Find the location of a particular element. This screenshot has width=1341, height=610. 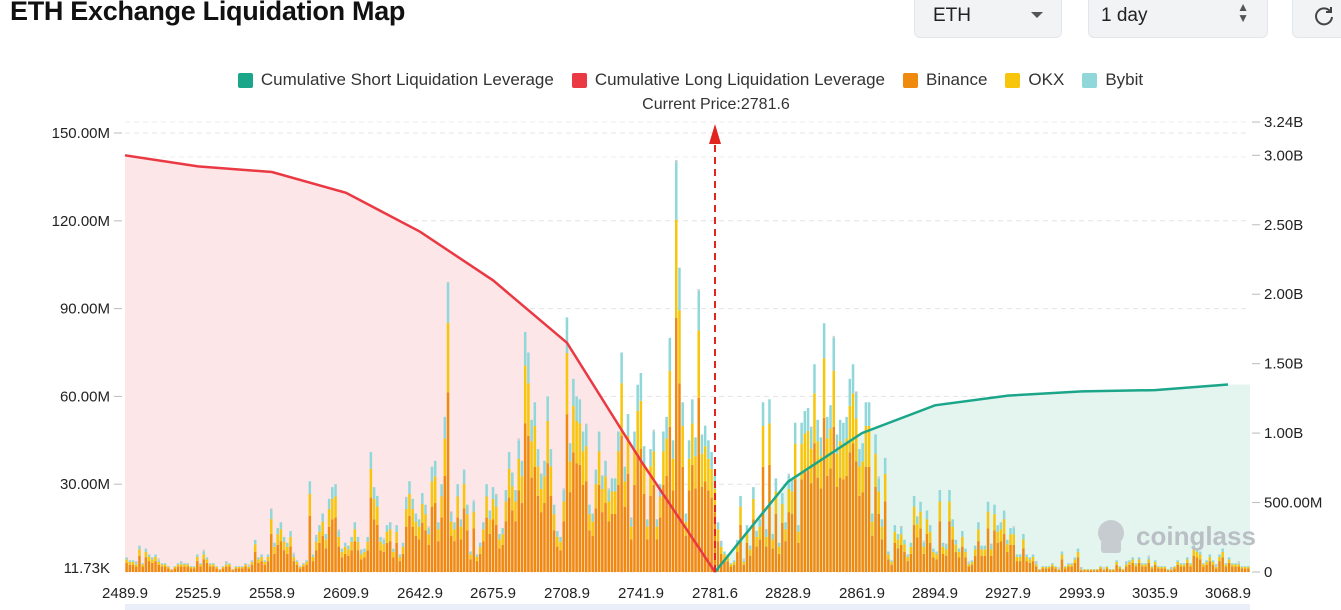

legend-item-long: Cumulative Long Liquidation Leverage is located at coordinates (728, 80).